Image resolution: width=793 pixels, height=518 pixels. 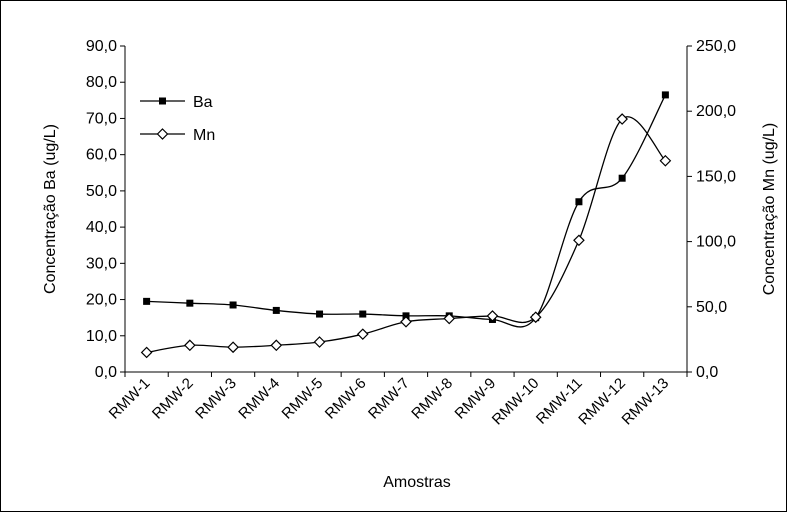 What do you see at coordinates (716, 176) in the screenshot?
I see `right-axis-tick-label: 150,0` at bounding box center [716, 176].